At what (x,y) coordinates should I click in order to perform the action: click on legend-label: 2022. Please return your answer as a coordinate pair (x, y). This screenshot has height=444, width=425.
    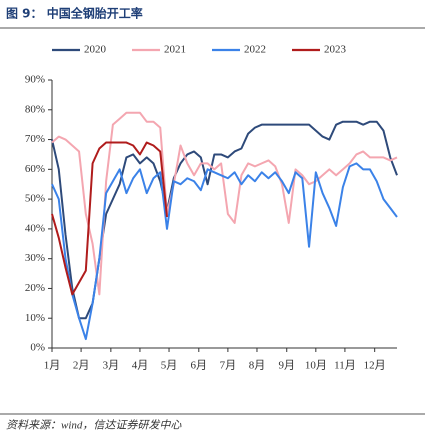
    Looking at the image, I should click on (255, 50).